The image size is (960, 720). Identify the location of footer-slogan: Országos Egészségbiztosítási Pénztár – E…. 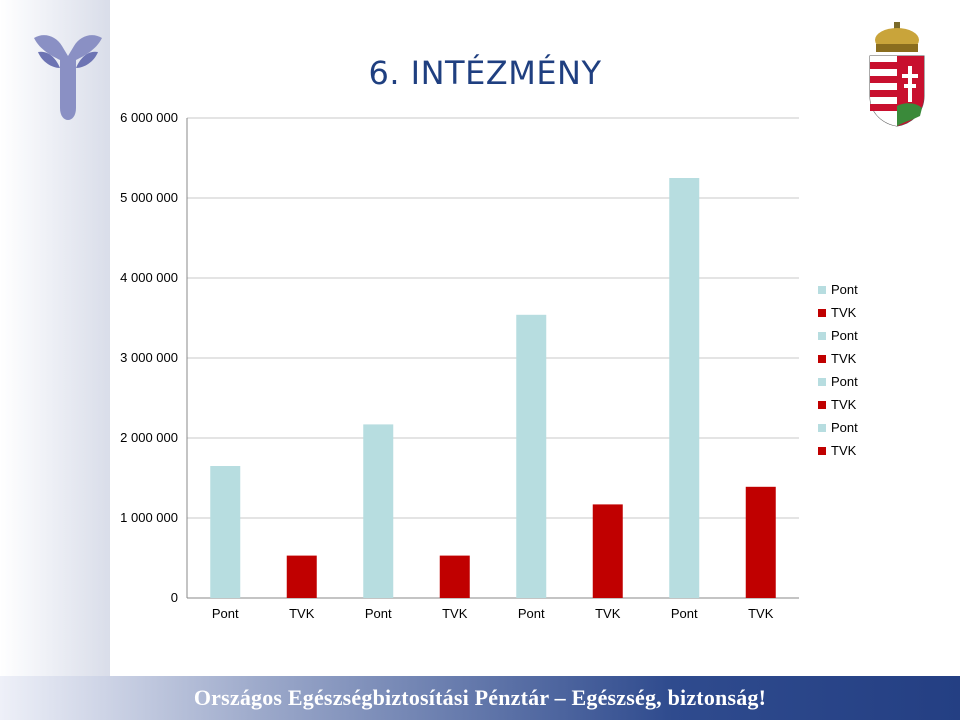
(480, 697).